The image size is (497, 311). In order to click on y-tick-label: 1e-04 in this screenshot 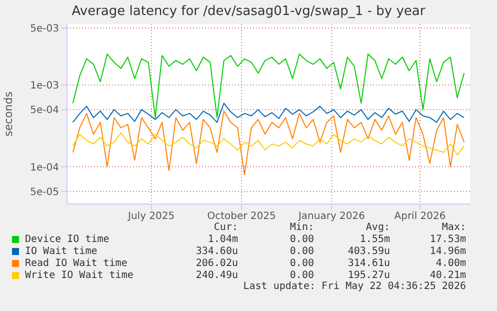, I will do `click(44, 168)`.